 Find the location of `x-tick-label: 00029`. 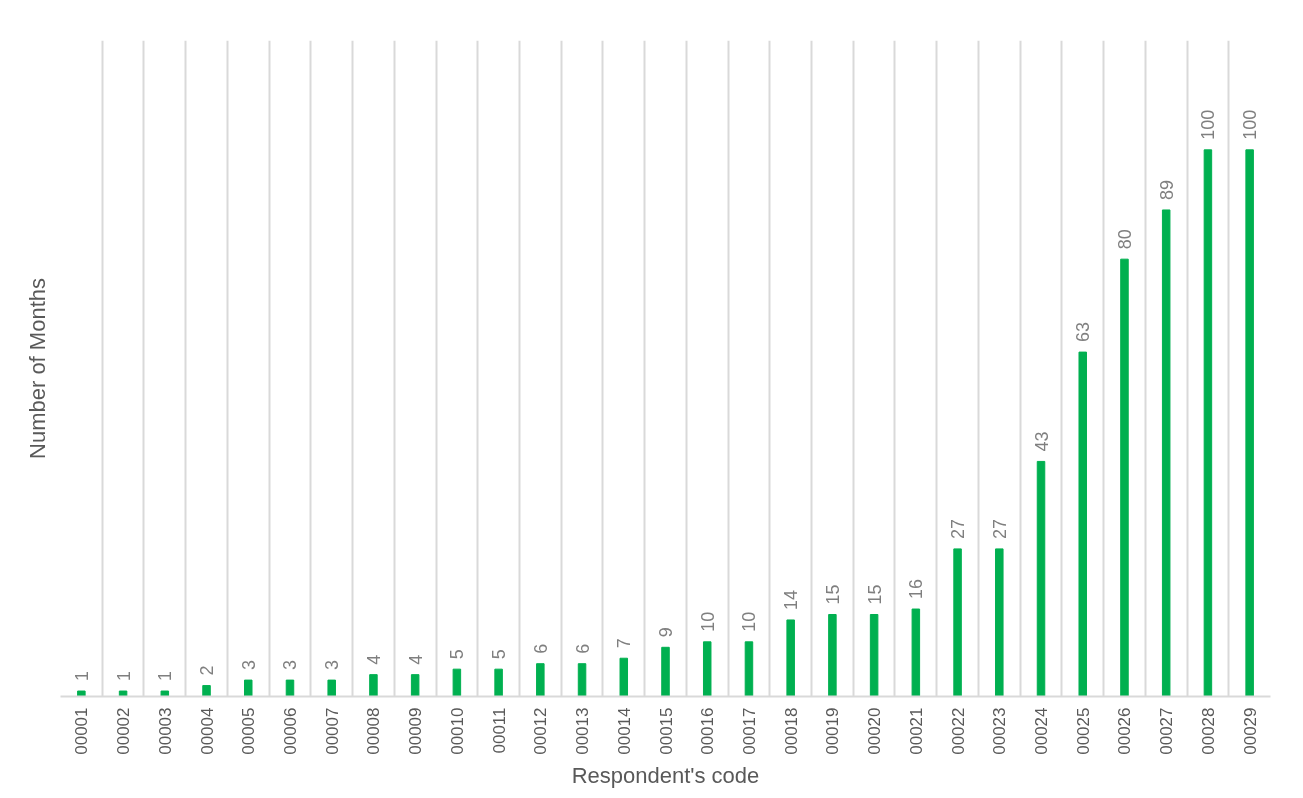

x-tick-label: 00029 is located at coordinates (1250, 731).